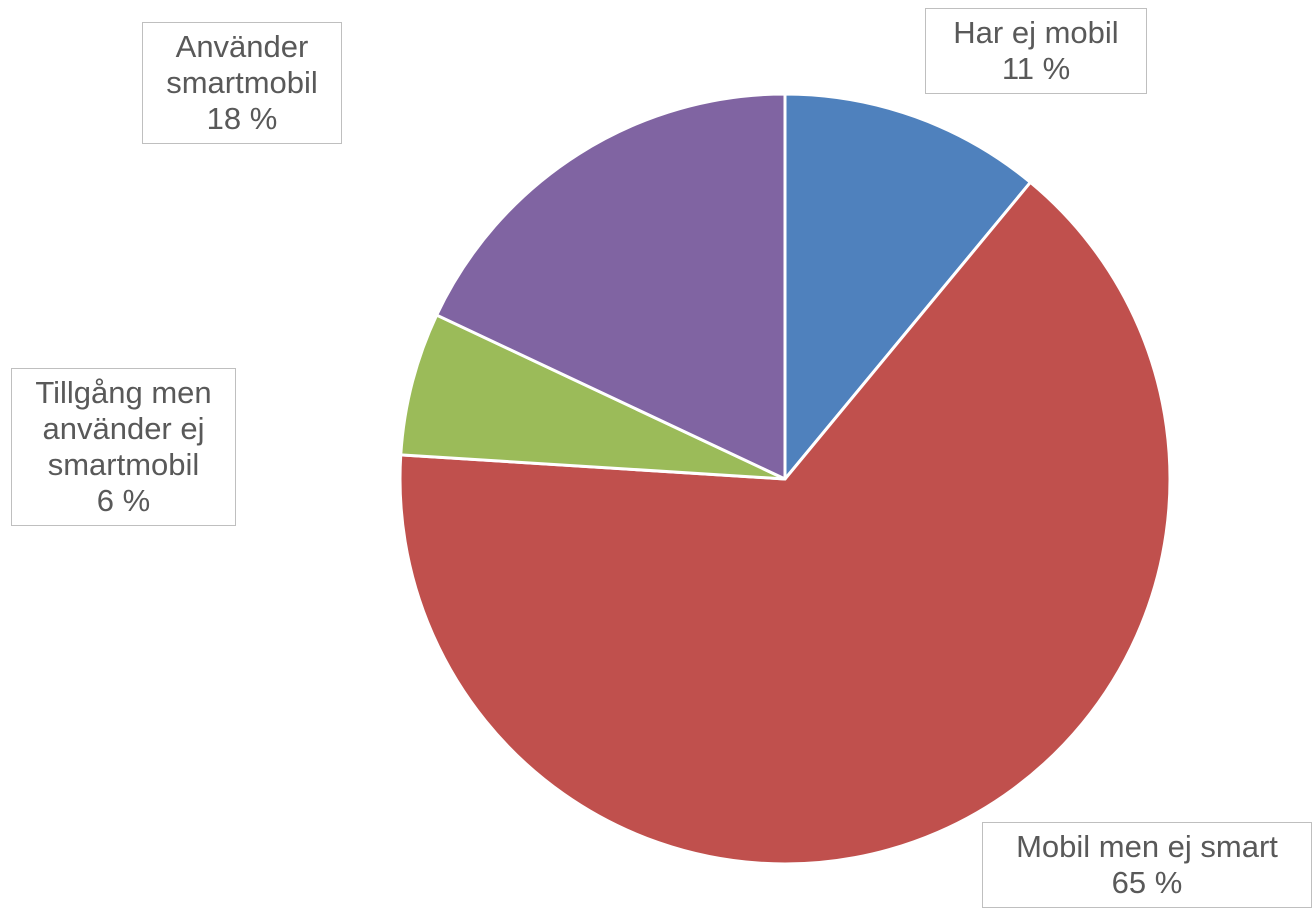 This screenshot has height=918, width=1313. Describe the element at coordinates (123, 500) in the screenshot. I see `value-label: 6 %` at that location.